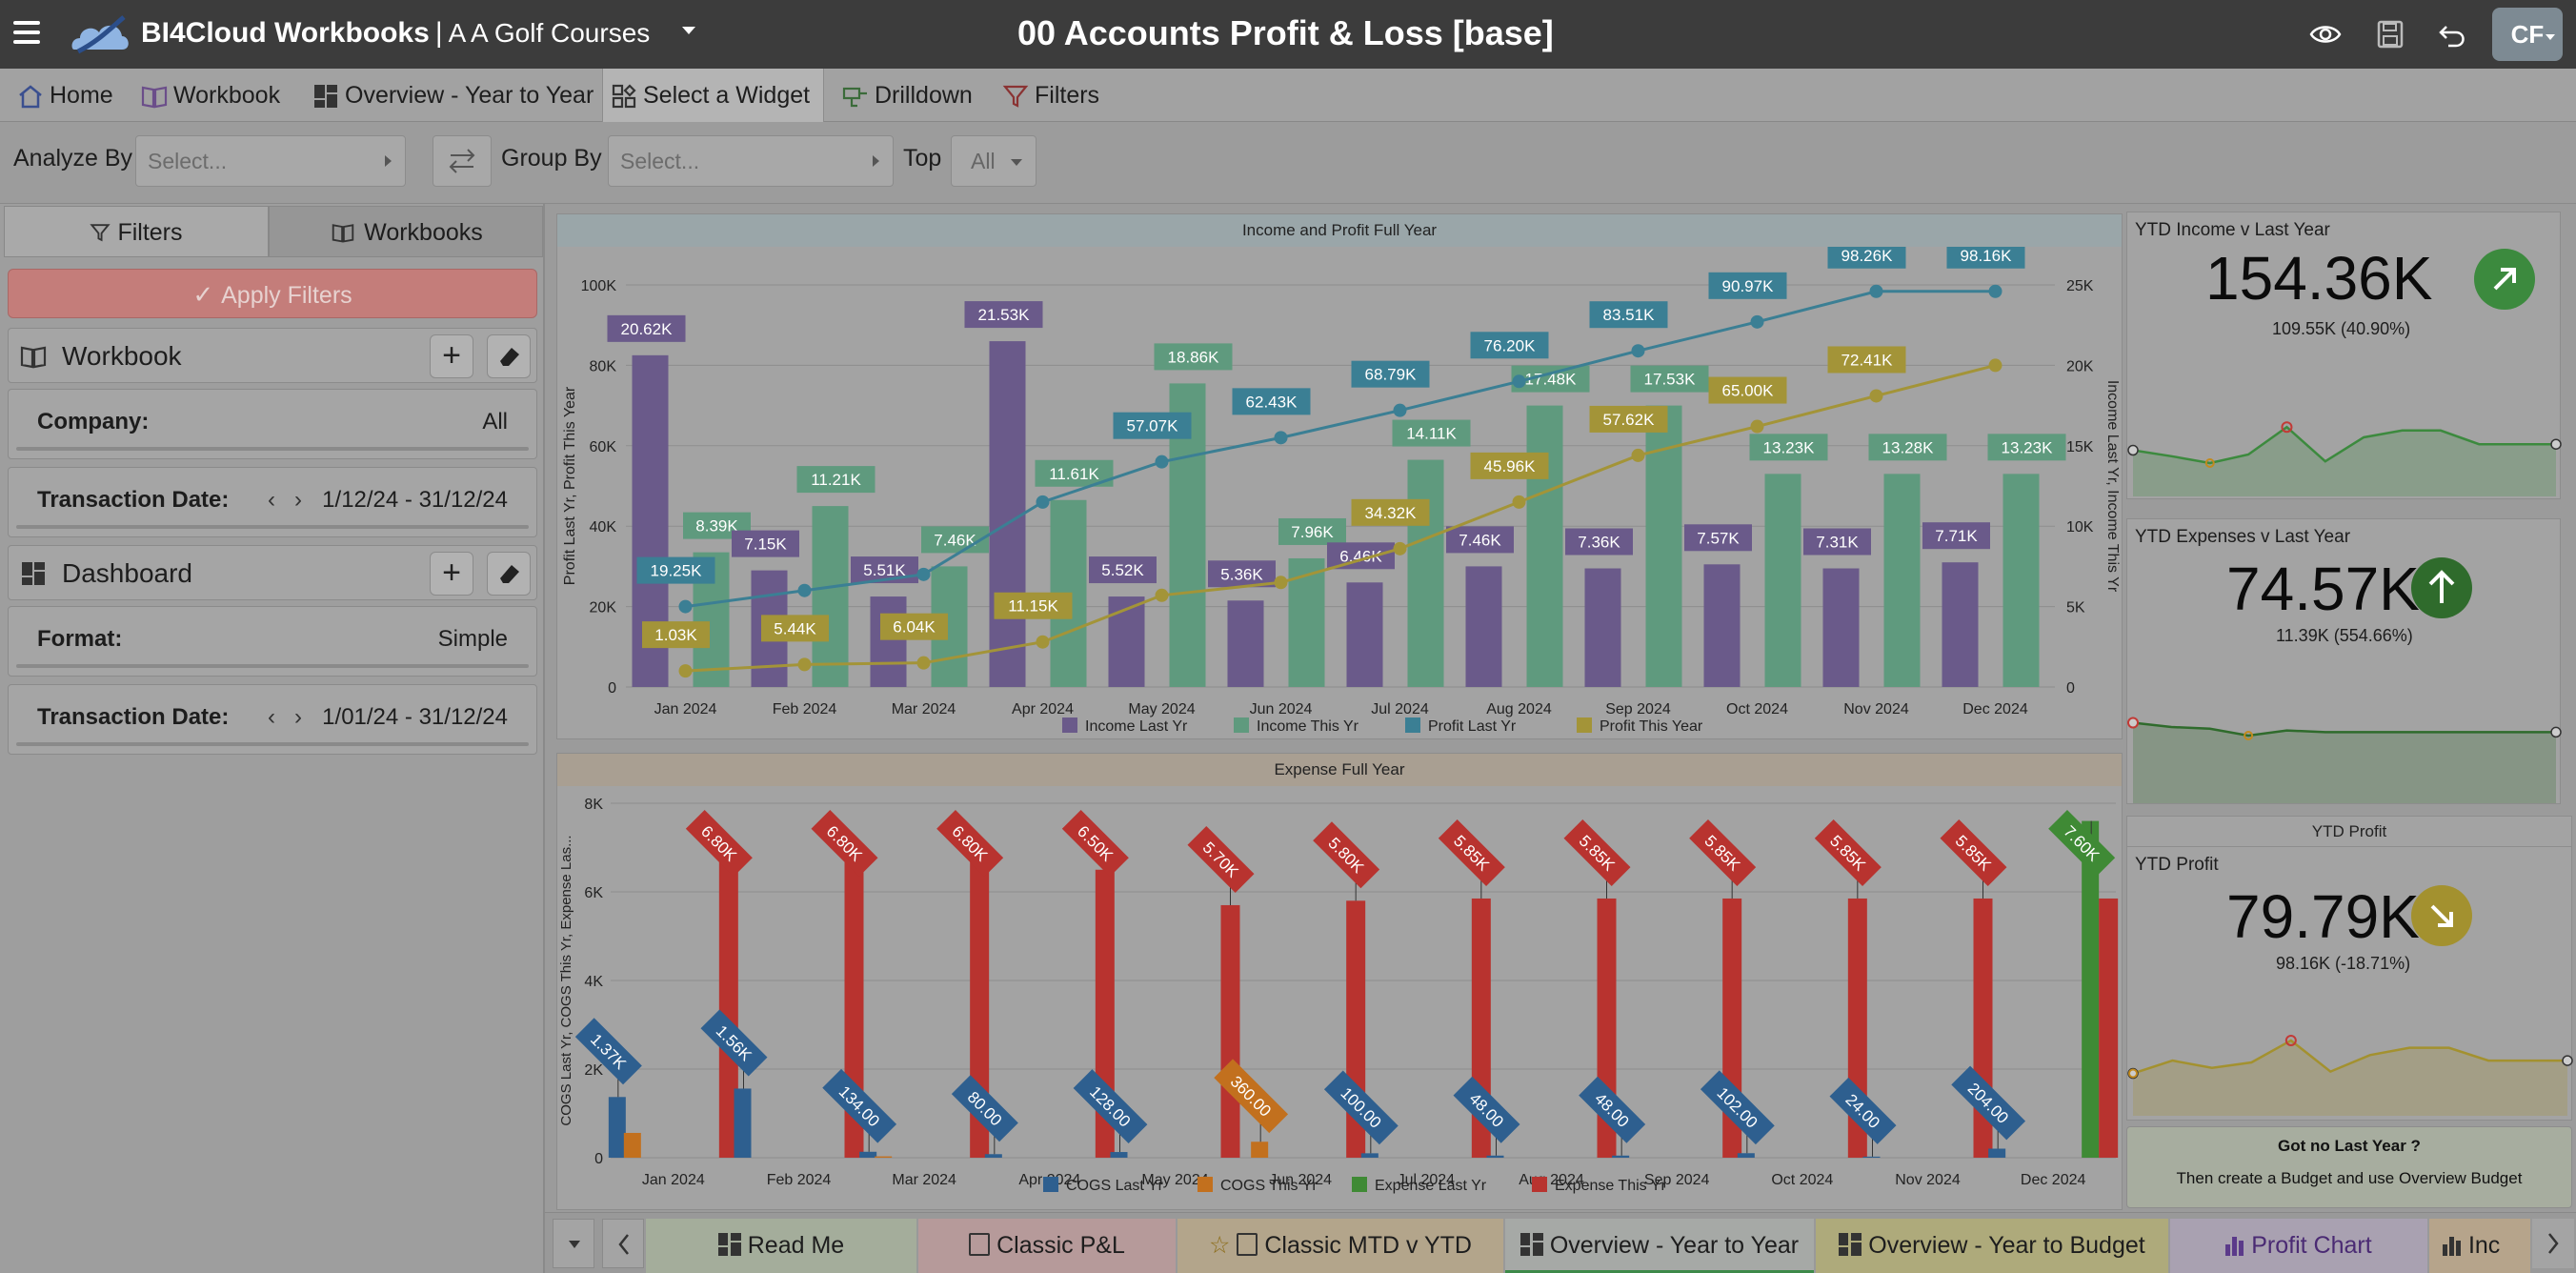 Image resolution: width=2576 pixels, height=1273 pixels. I want to click on format-filter: Format: Simple, so click(272, 641).